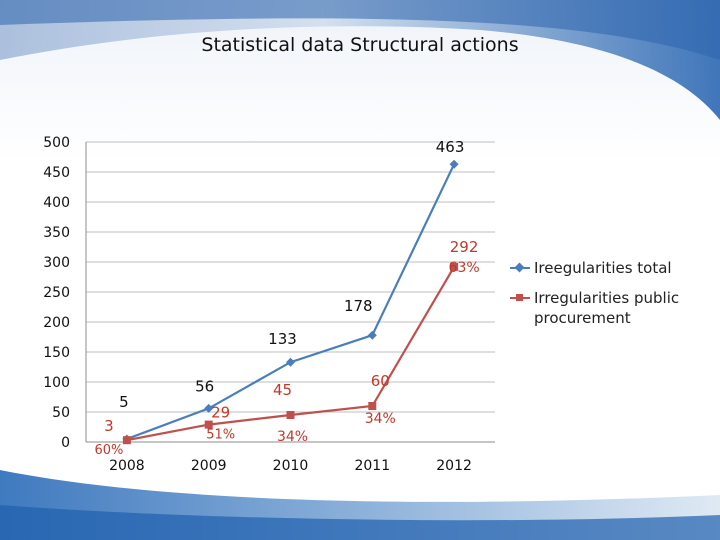  I want to click on data-label-public-procurement: 3, so click(109, 426).